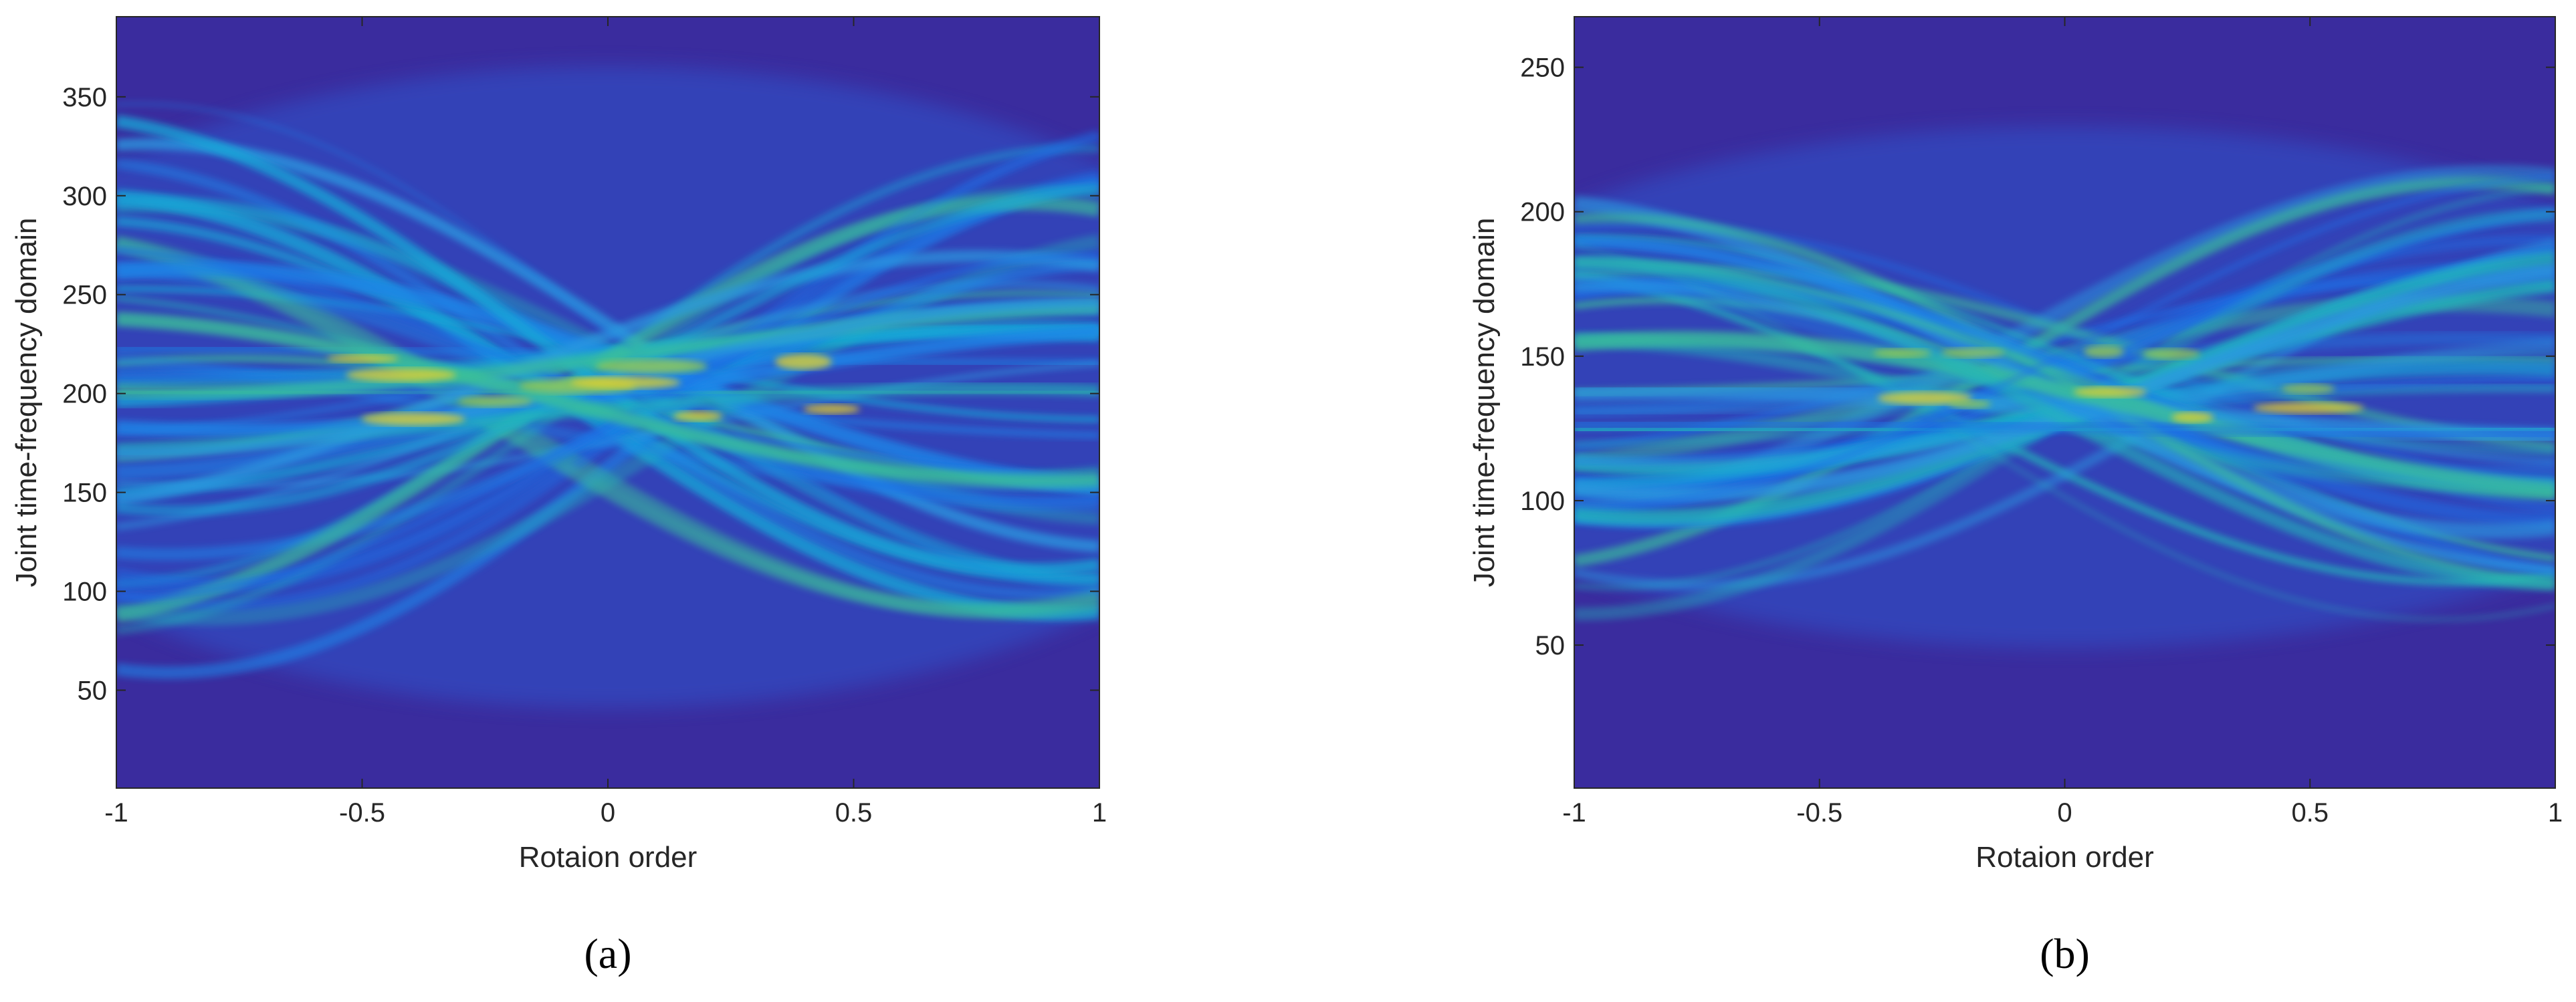 This screenshot has width=2576, height=1002. I want to click on panel-caption: (b), so click(2065, 953).